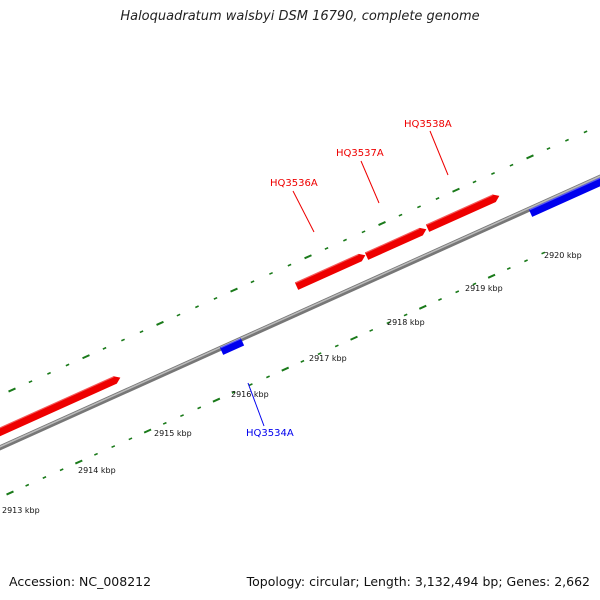 This screenshot has width=600, height=600. Describe the element at coordinates (462, 213) in the screenshot. I see `gene-arrow-hq3538a` at that location.